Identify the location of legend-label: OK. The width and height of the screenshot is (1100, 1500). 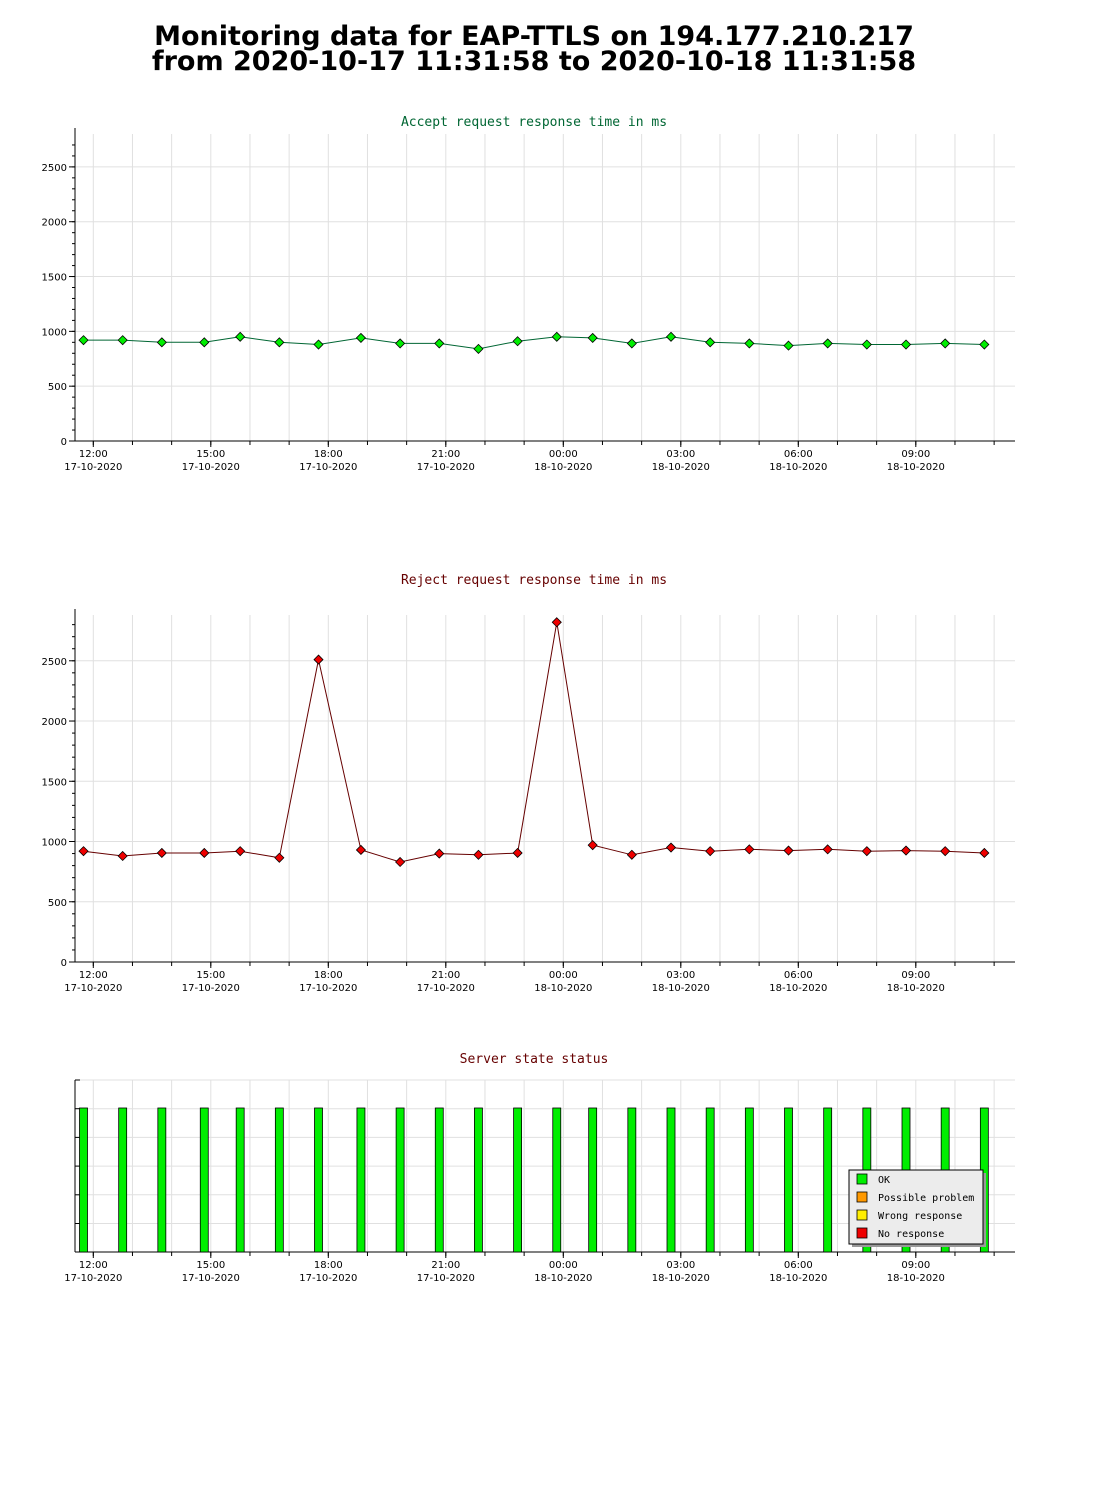
(884, 1180).